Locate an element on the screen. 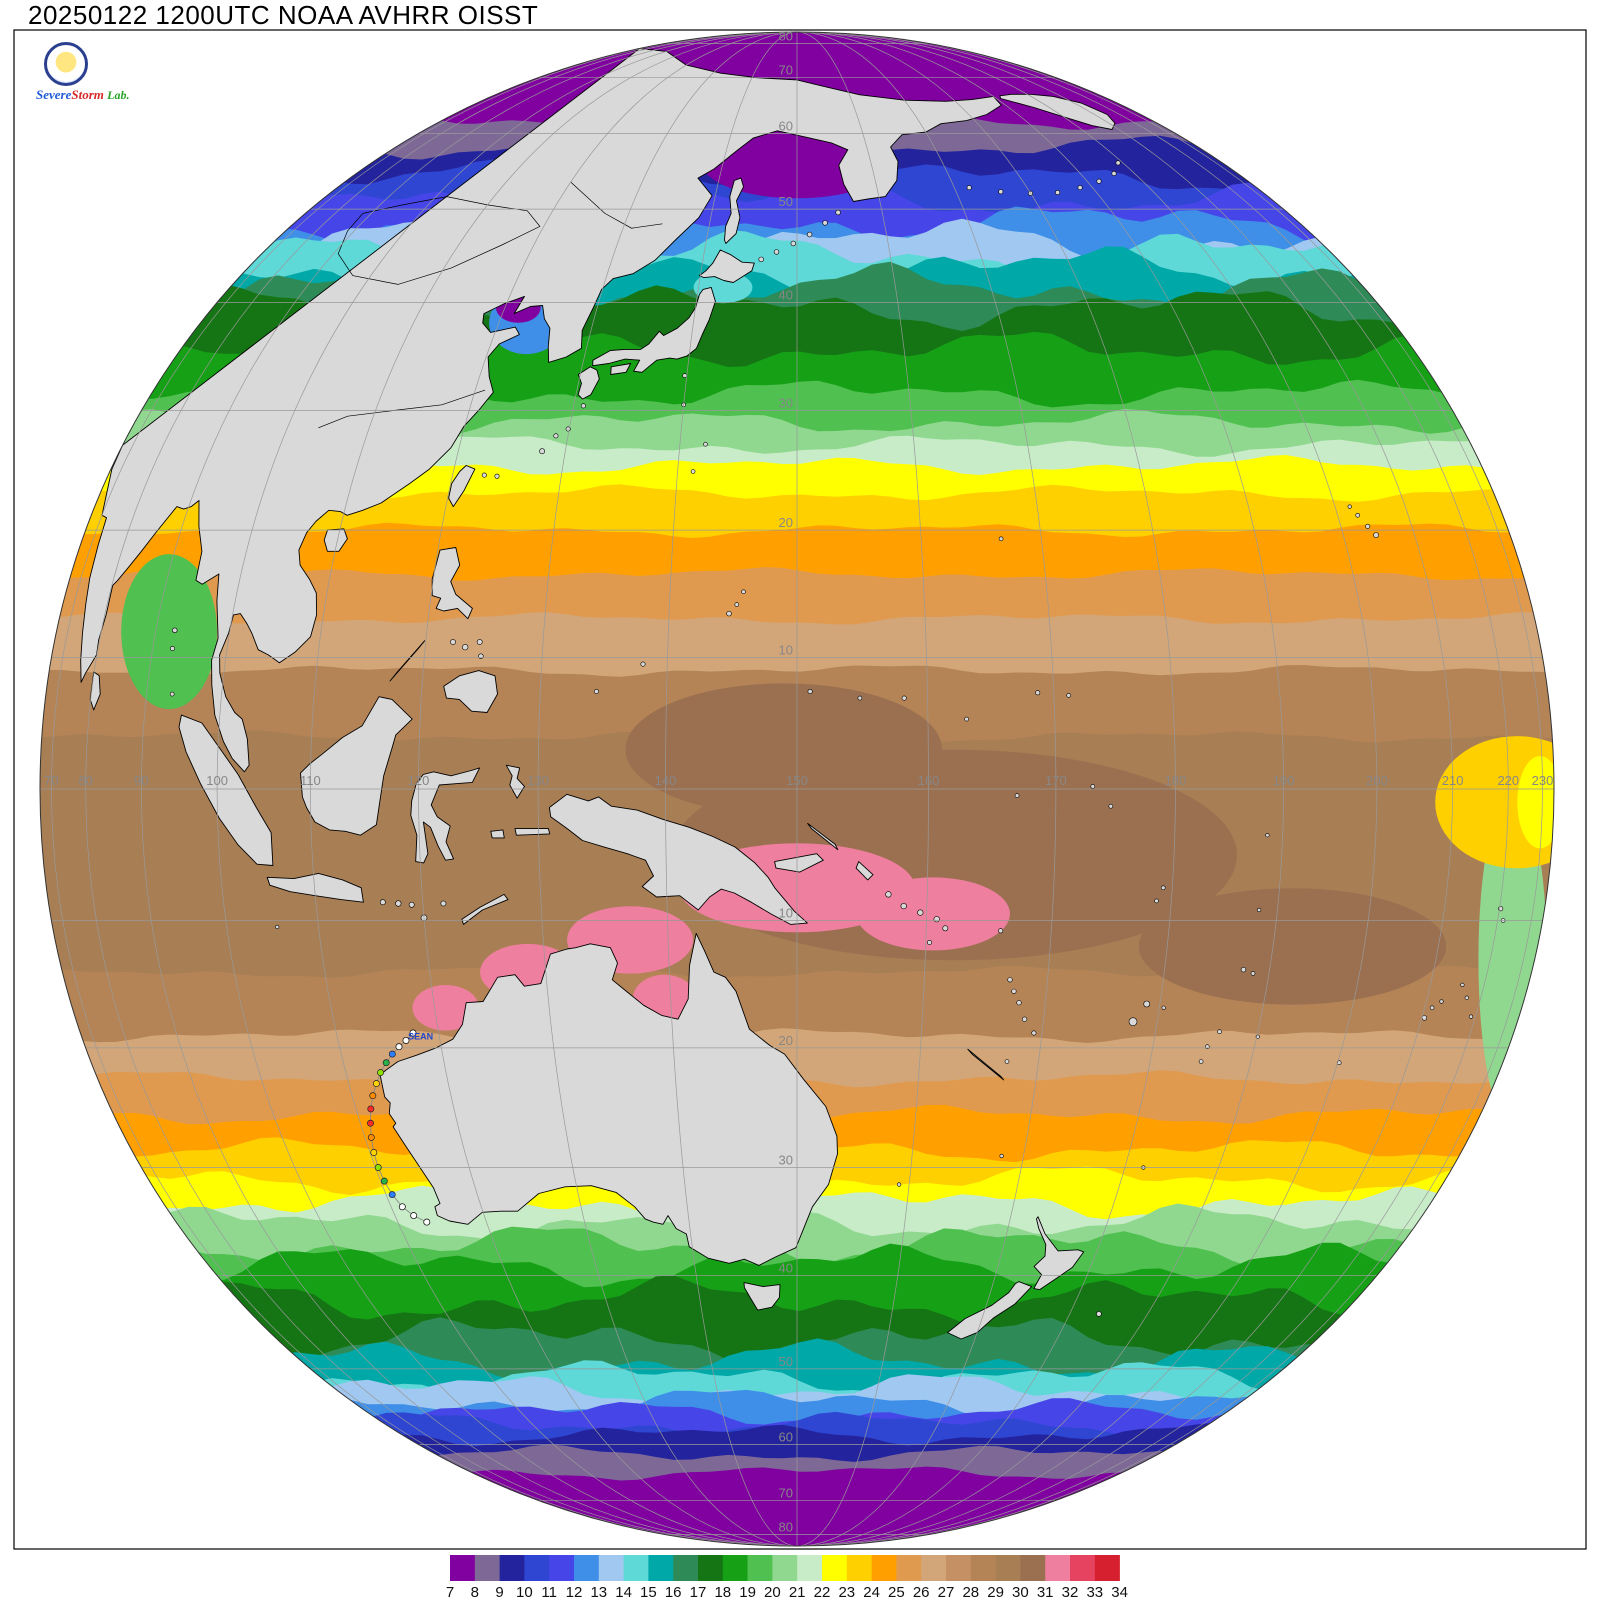 Image resolution: width=1600 pixels, height=1600 pixels. land-sulawesi is located at coordinates (445, 815).